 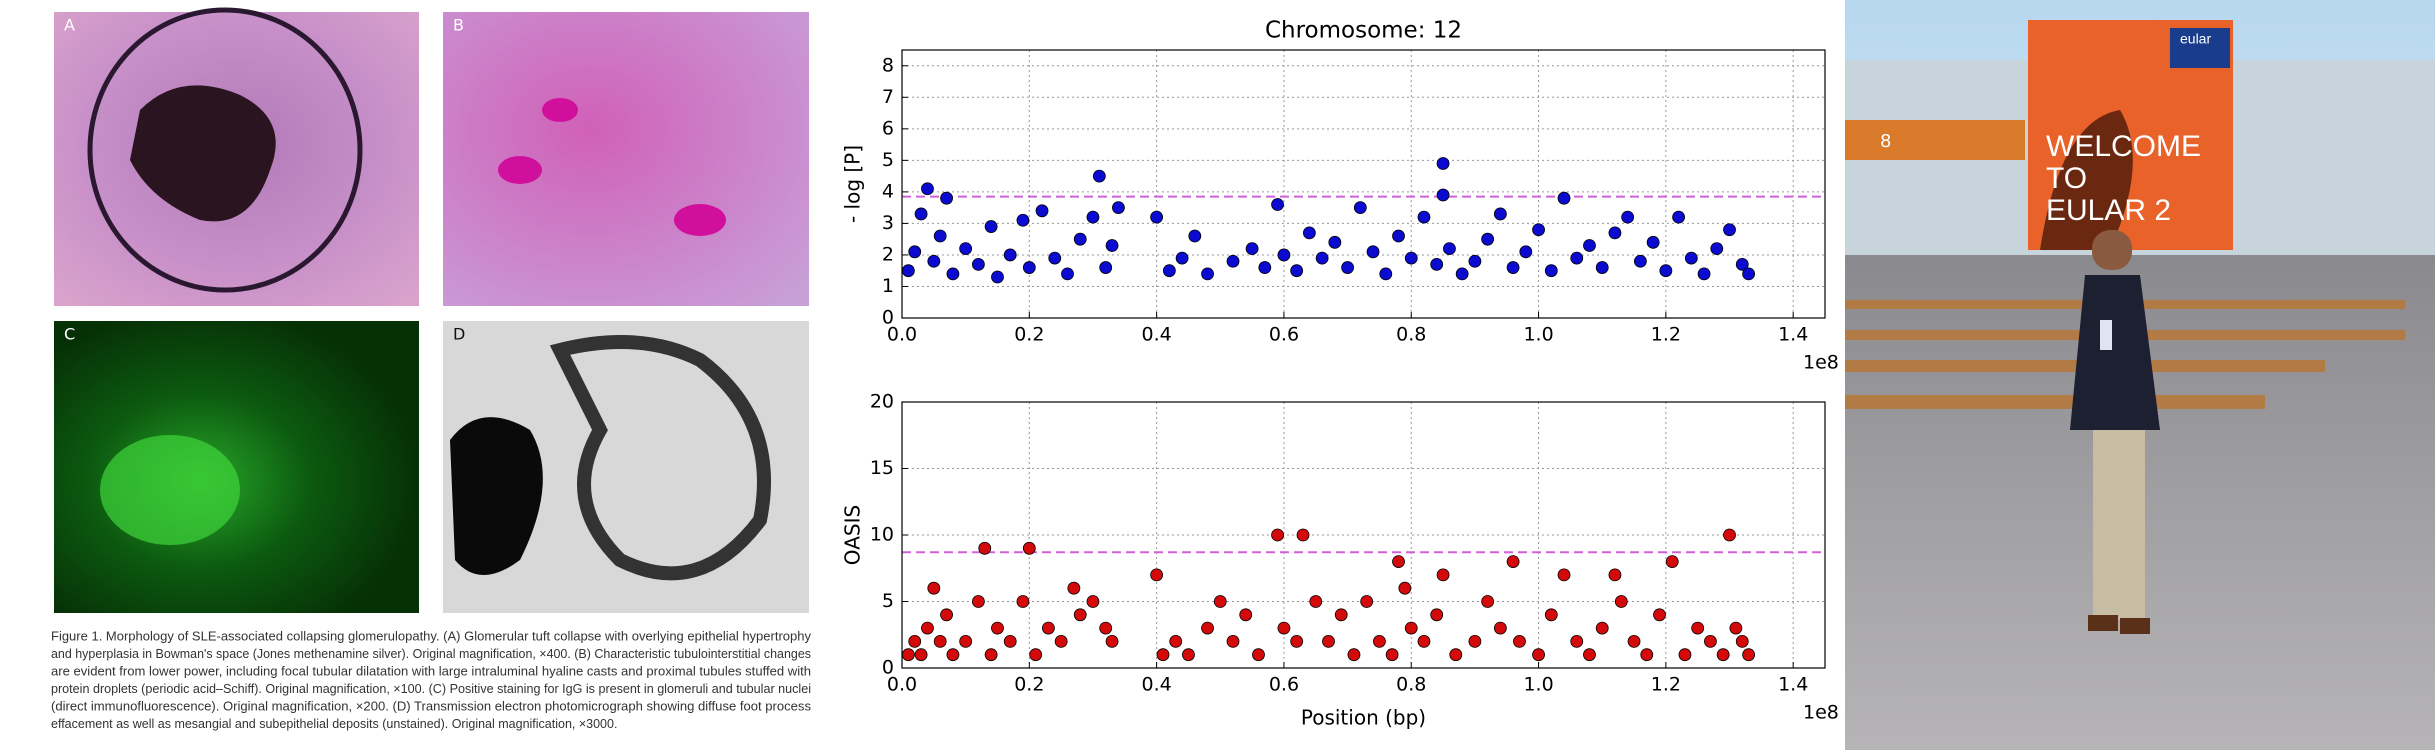 I want to click on y-tick-label: 10, so click(x=882, y=535).